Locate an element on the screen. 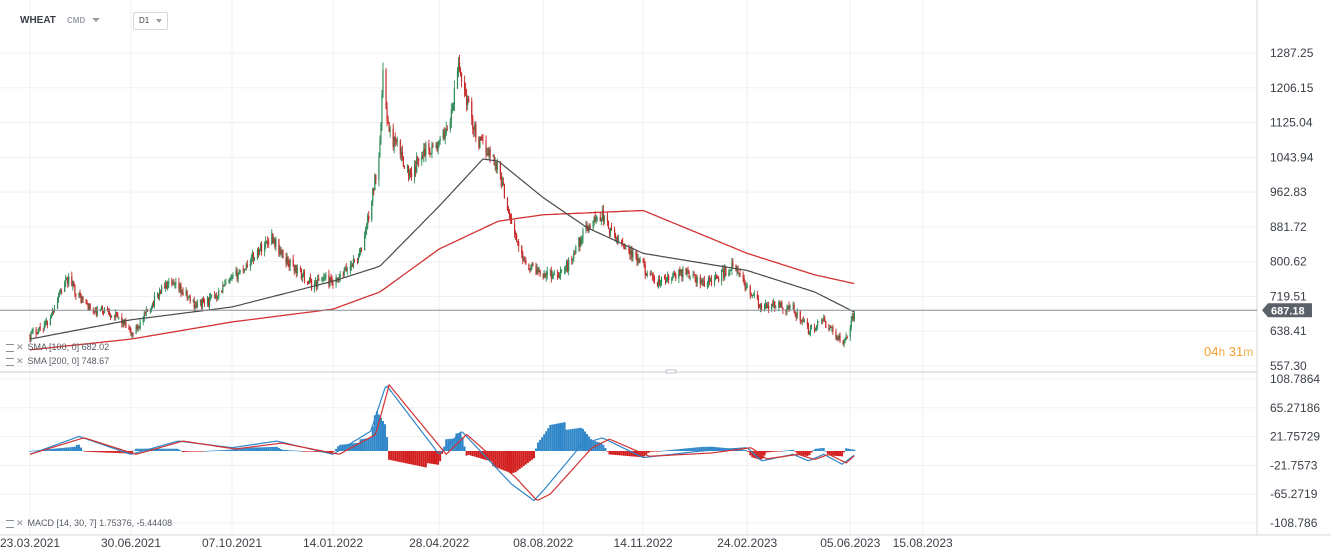  macd-tick-label: -21.7573 is located at coordinates (1294, 465).